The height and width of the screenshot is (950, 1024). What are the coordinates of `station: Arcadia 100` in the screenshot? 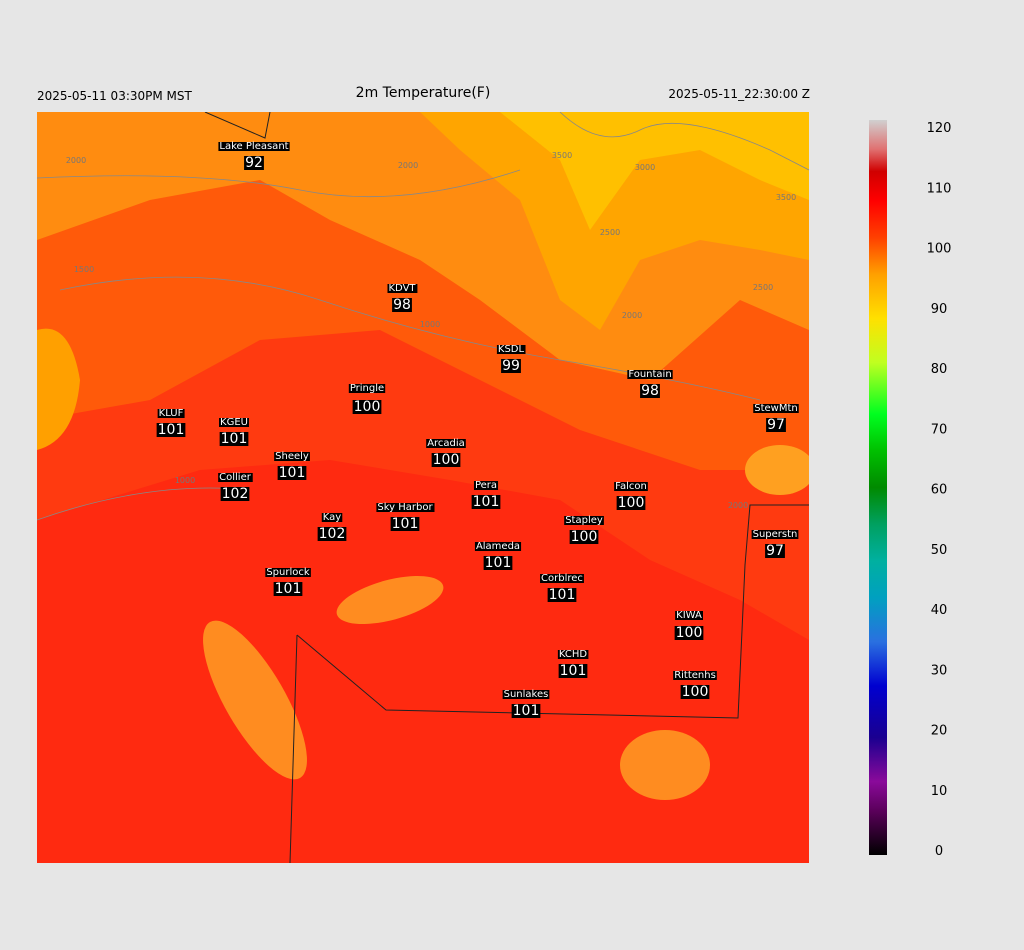 It's located at (446, 453).